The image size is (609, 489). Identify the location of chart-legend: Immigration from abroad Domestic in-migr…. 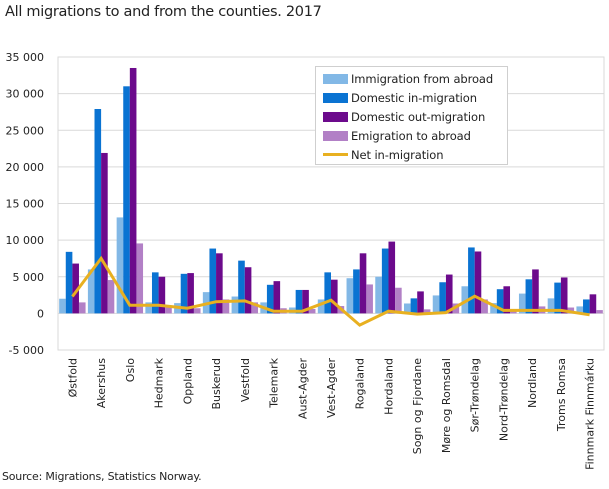
(411, 115).